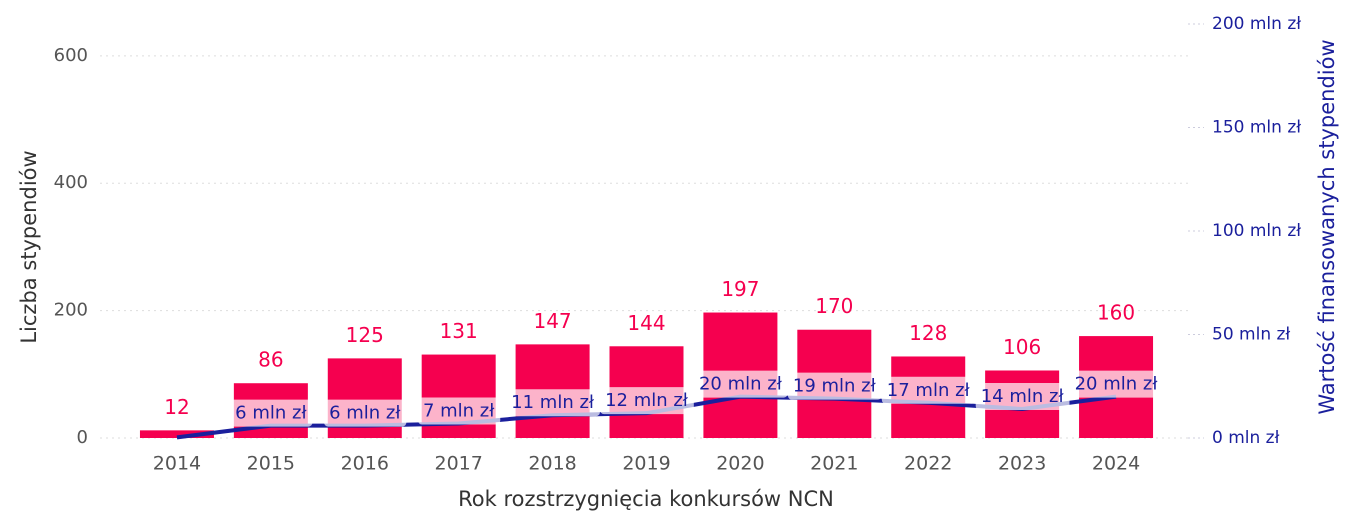 The width and height of the screenshot is (1346, 515). I want to click on bar-value-label: 86, so click(270, 360).